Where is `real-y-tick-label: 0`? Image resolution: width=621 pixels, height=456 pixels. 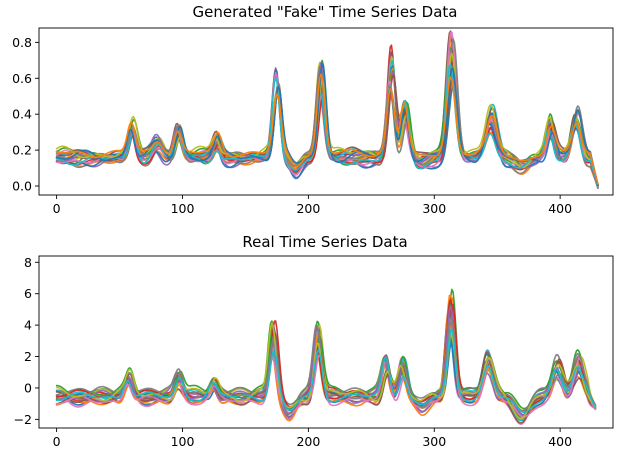 real-y-tick-label: 0 is located at coordinates (28, 387).